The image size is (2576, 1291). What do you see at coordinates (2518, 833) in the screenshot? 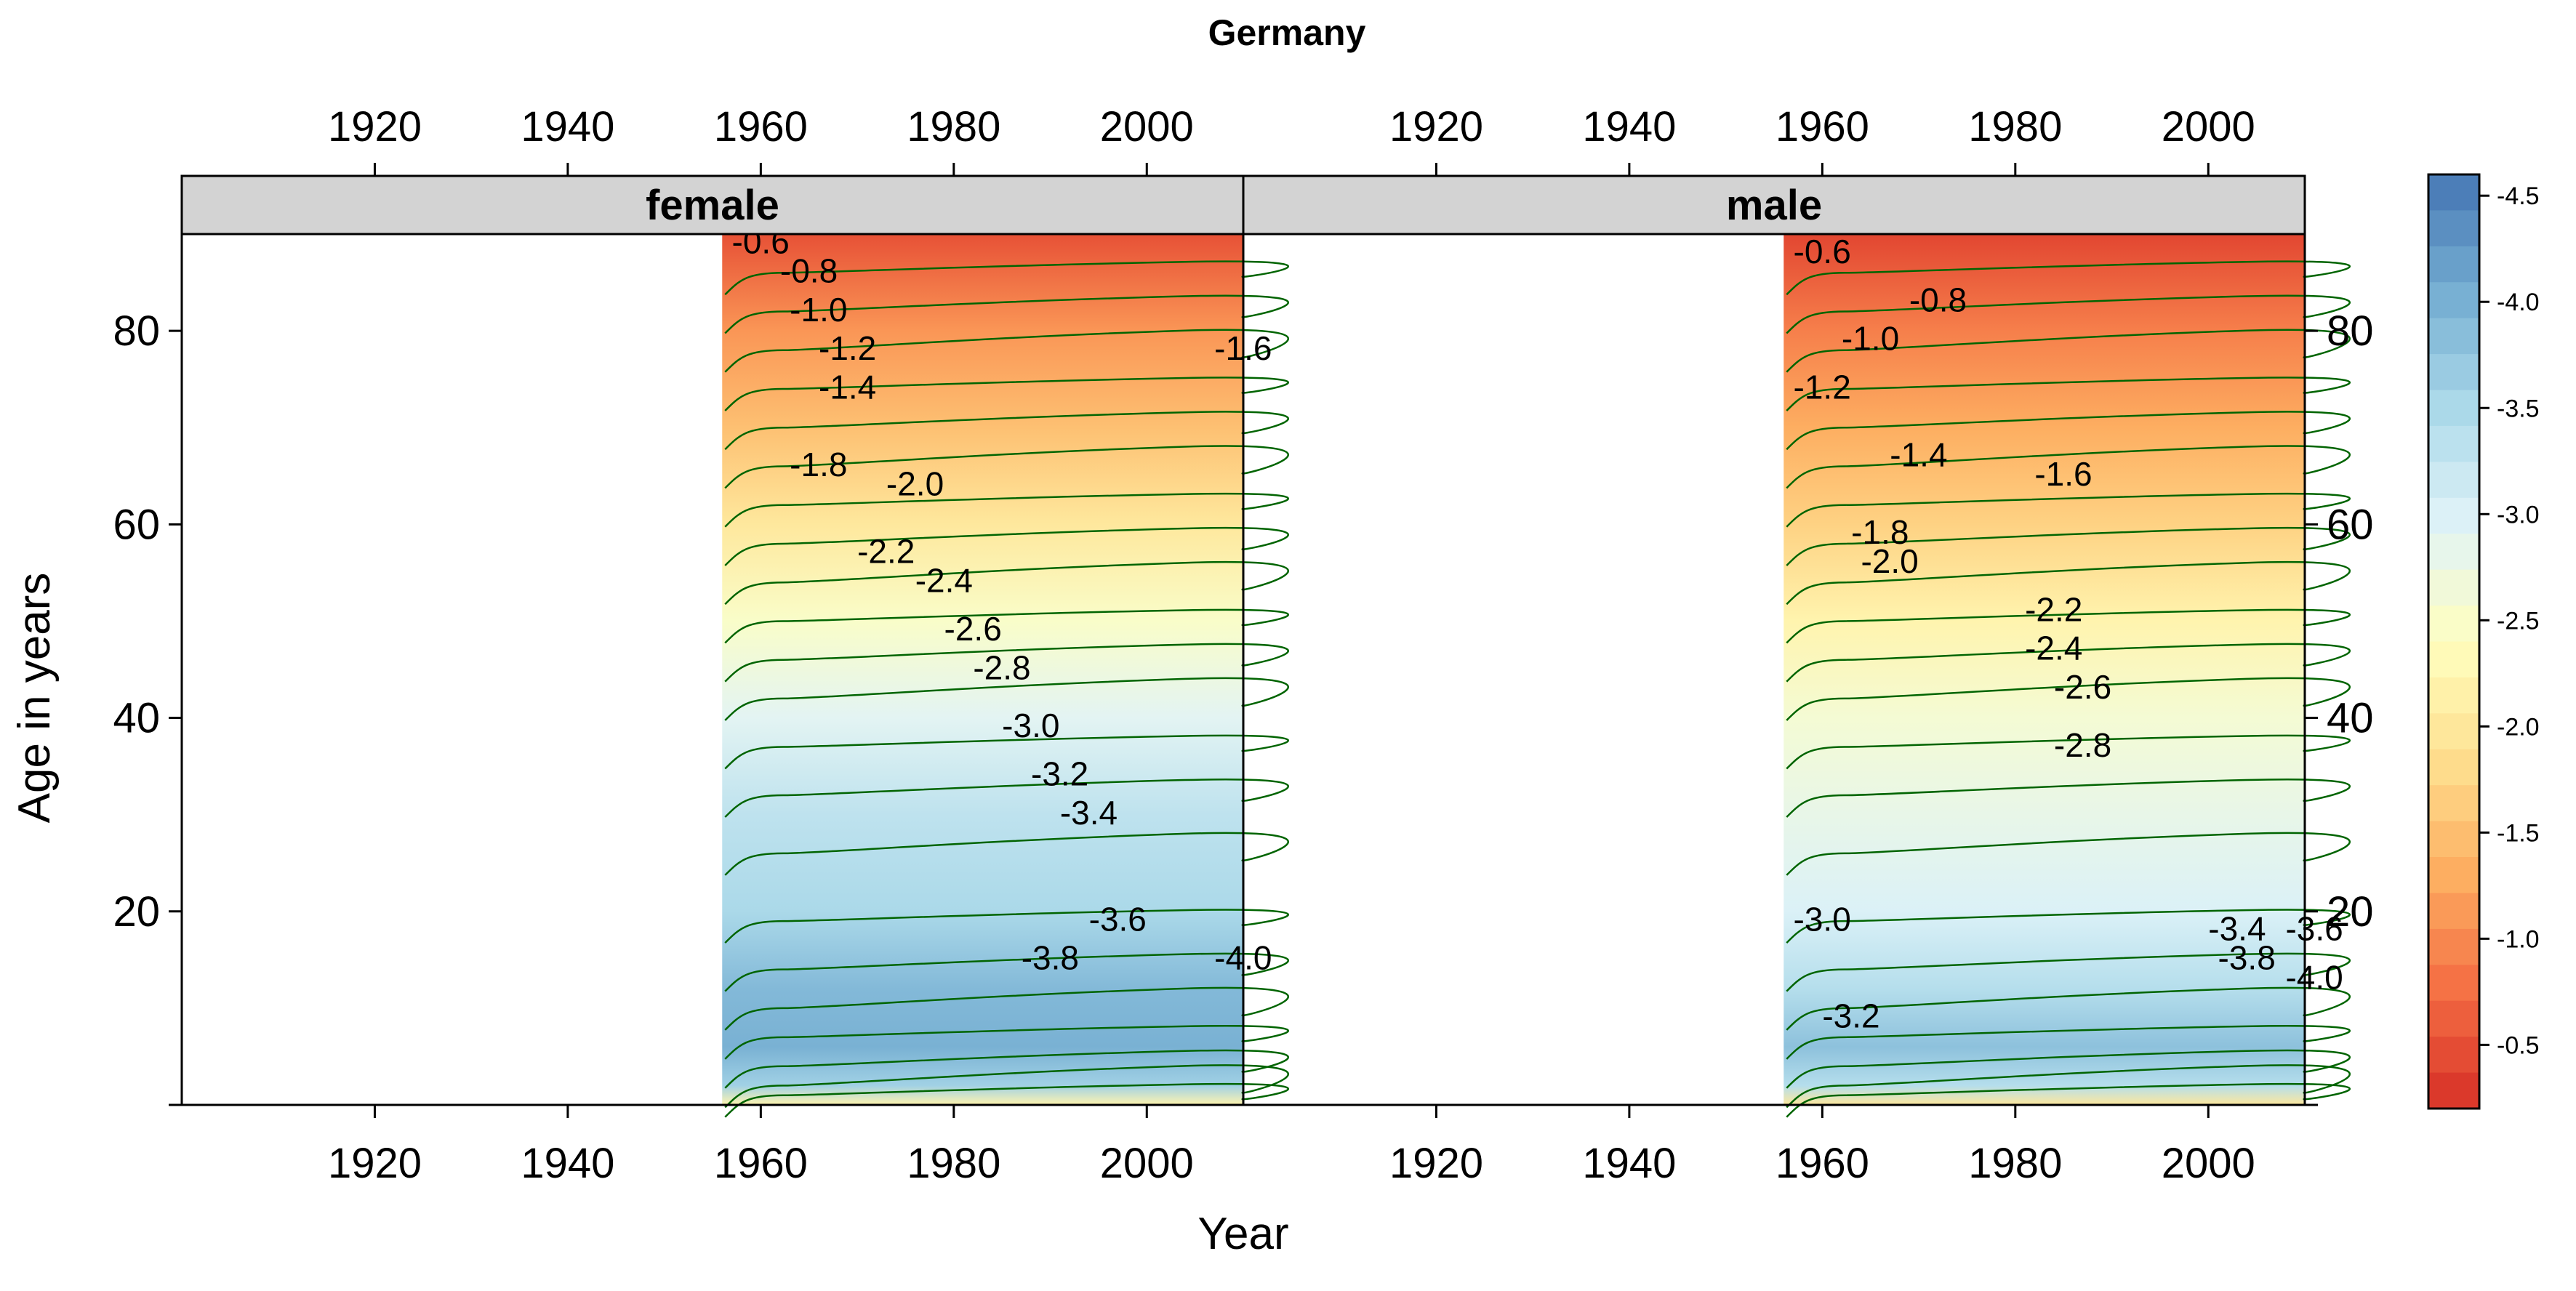
I see `colorbar-tick-label: -1.5` at bounding box center [2518, 833].